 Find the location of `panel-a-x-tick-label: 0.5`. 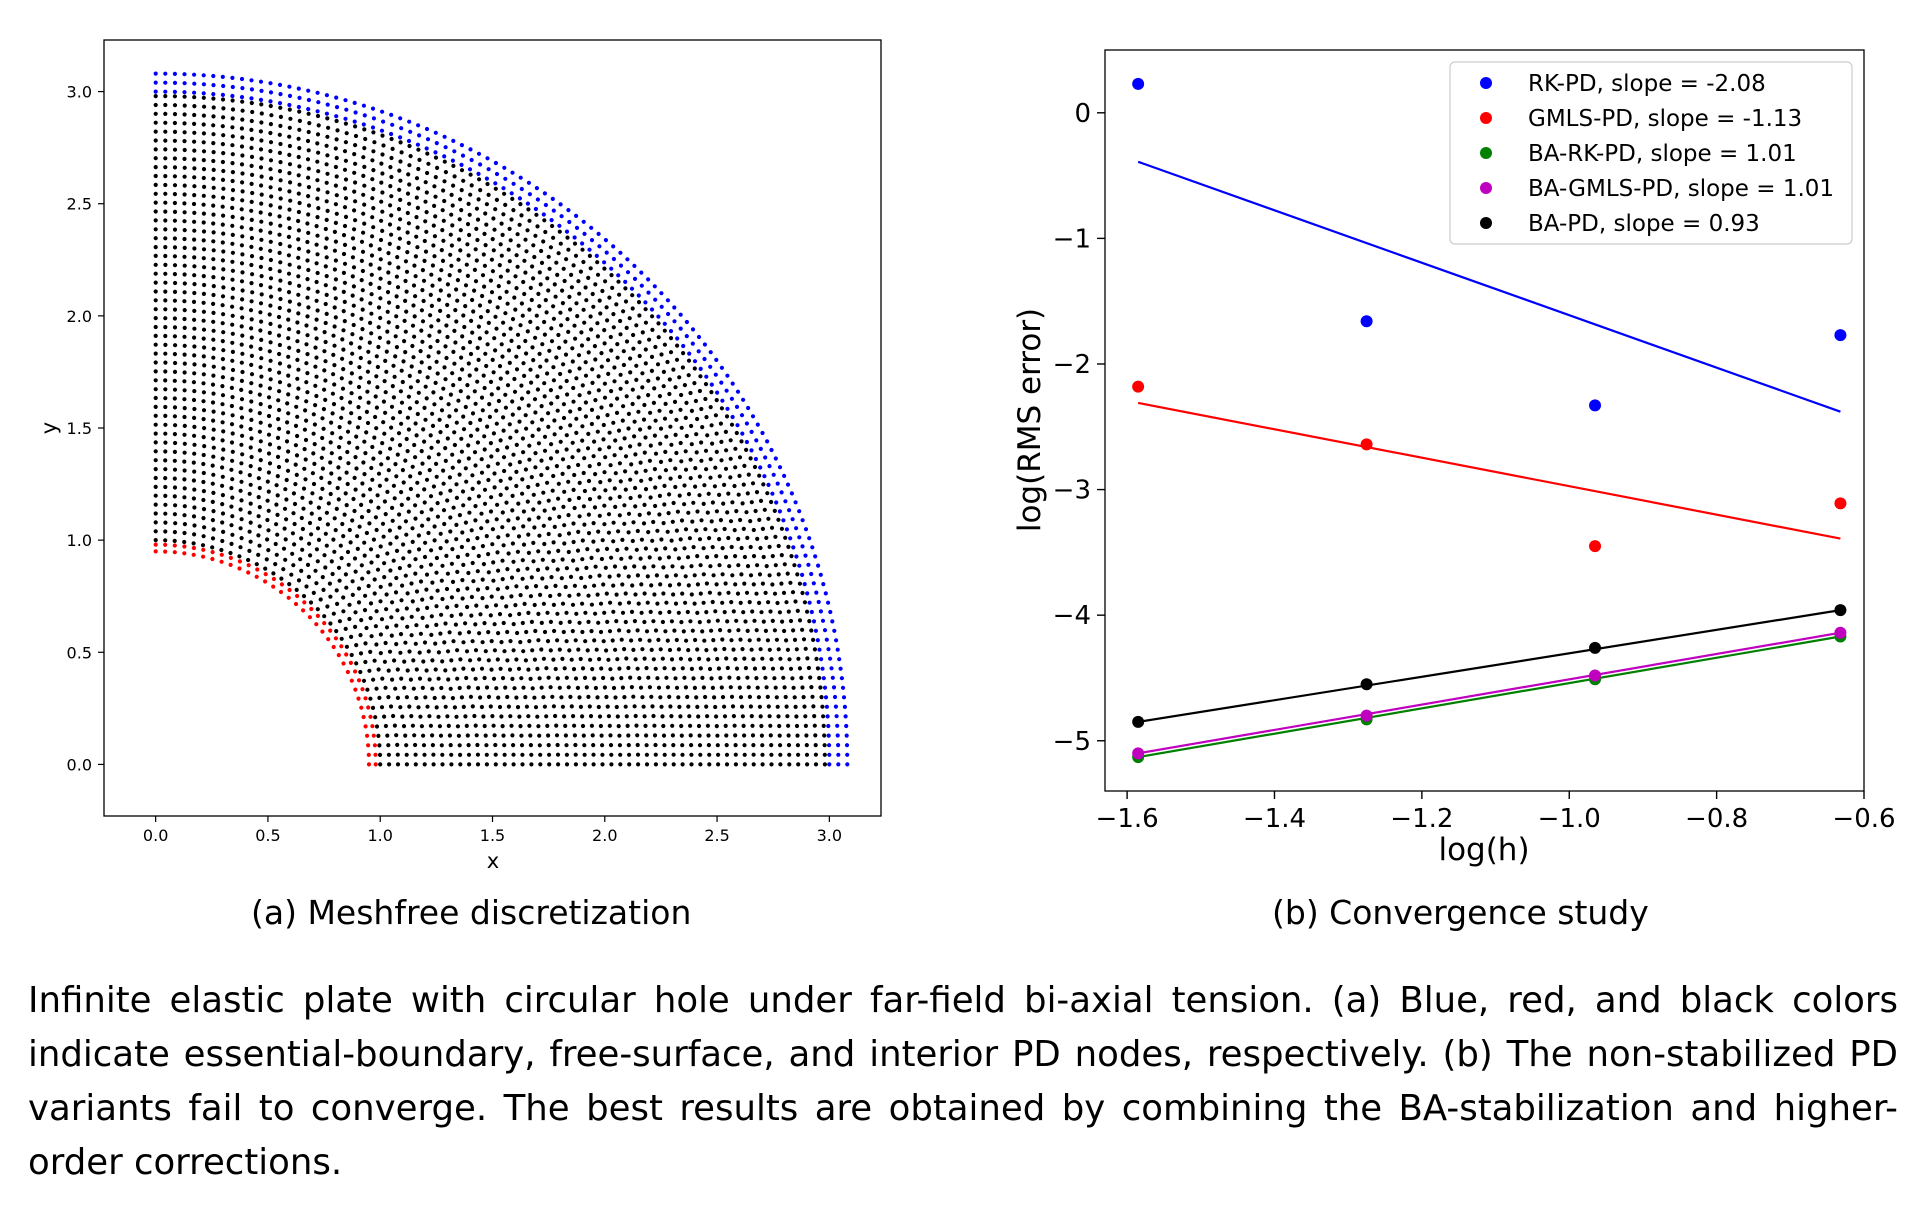

panel-a-x-tick-label: 0.5 is located at coordinates (267, 835).